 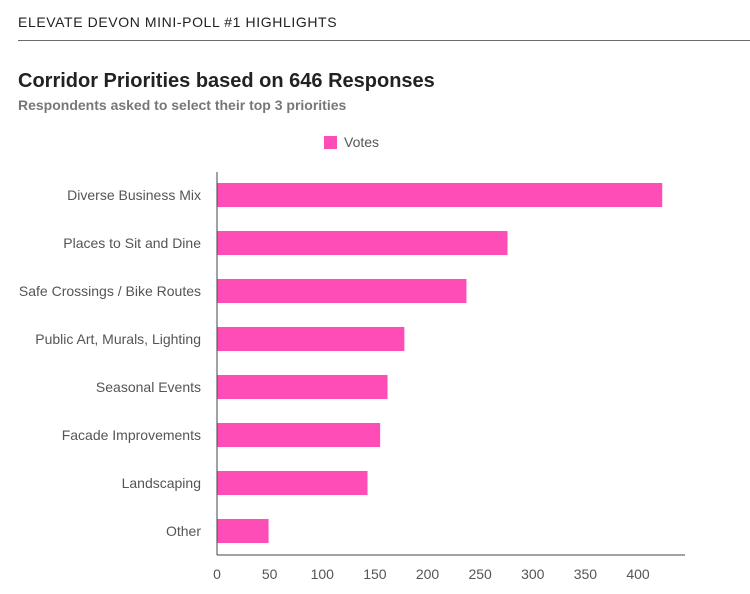 What do you see at coordinates (428, 574) in the screenshot?
I see `x-tick-label-4: 200` at bounding box center [428, 574].